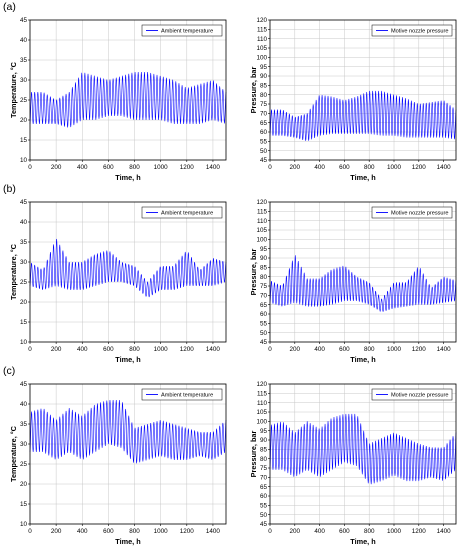  I want to click on y-axis-label: Pressure, bar, so click(253, 272).